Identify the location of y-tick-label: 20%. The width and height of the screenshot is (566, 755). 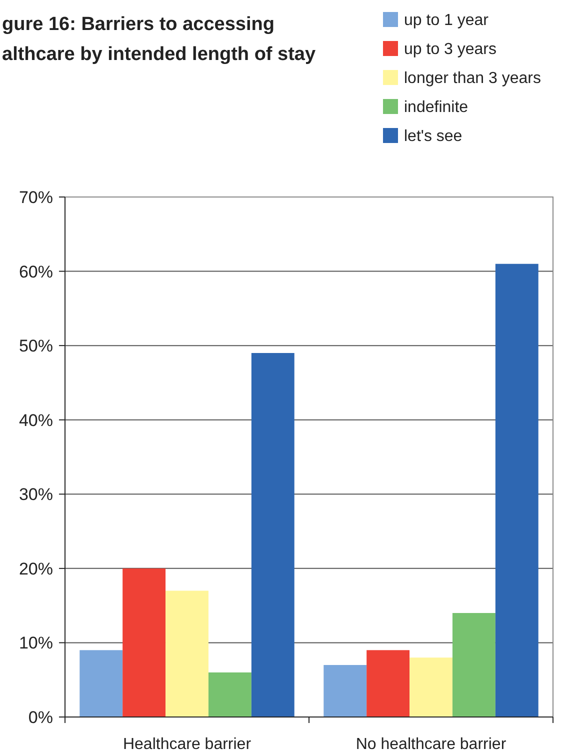
(35, 568).